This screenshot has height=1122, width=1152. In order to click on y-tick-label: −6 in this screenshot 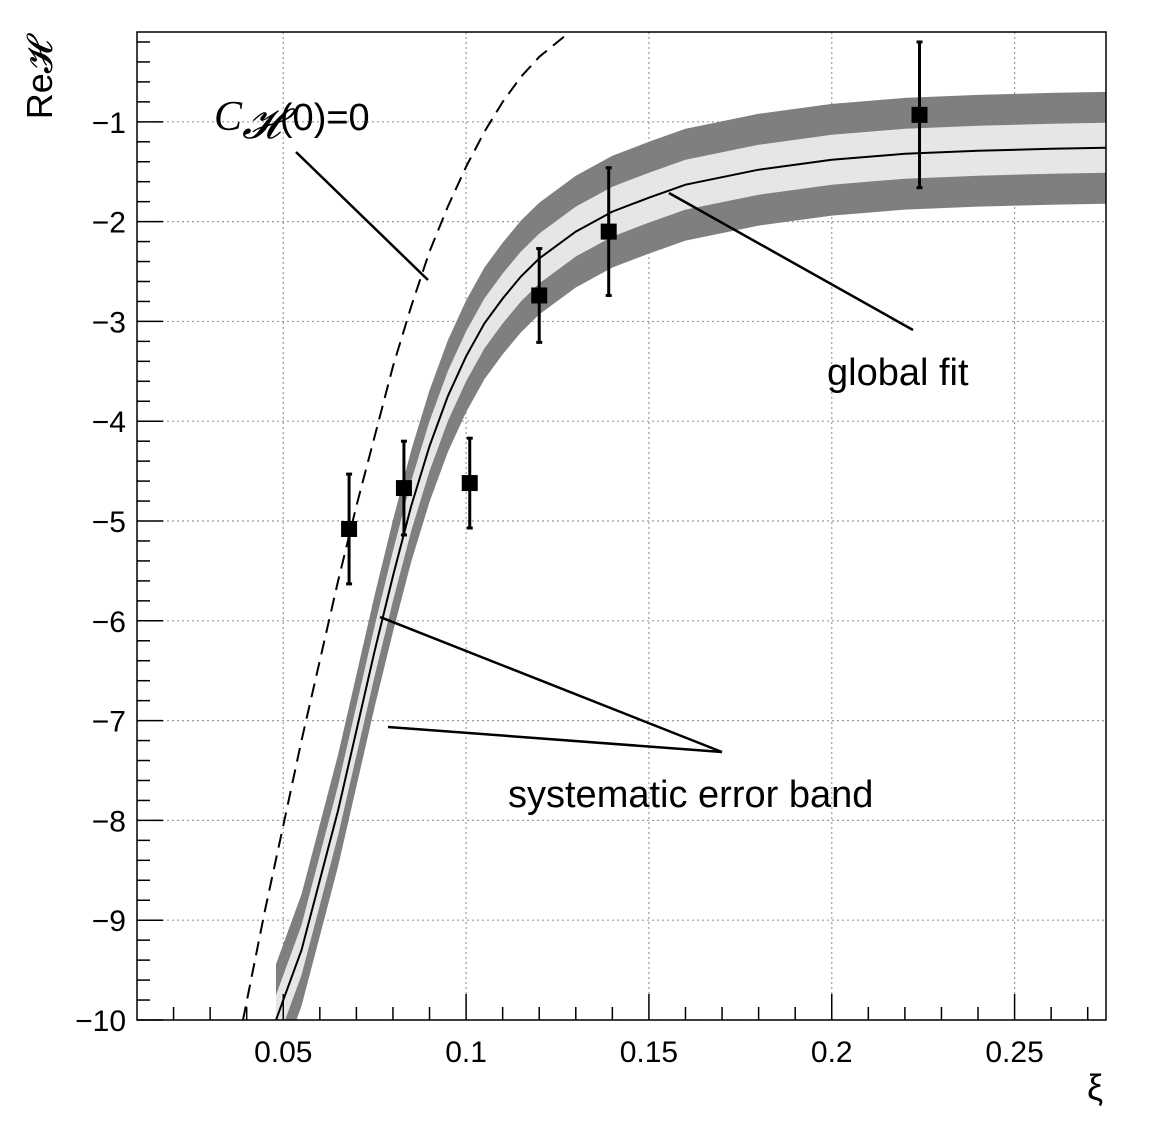, I will do `click(109, 622)`.